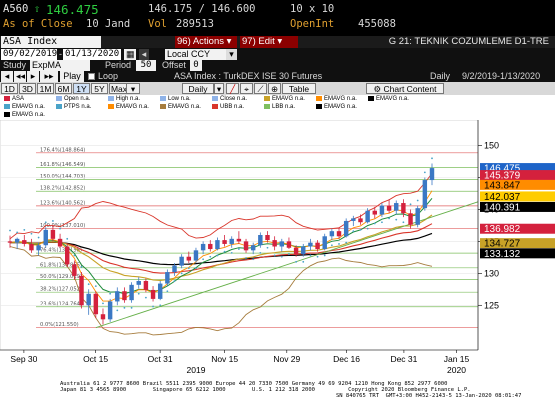 The image size is (555, 400). What do you see at coordinates (468, 41) in the screenshot?
I see `page-title: G 21: TEKNIK COZUMLEME D1-TRE` at bounding box center [468, 41].